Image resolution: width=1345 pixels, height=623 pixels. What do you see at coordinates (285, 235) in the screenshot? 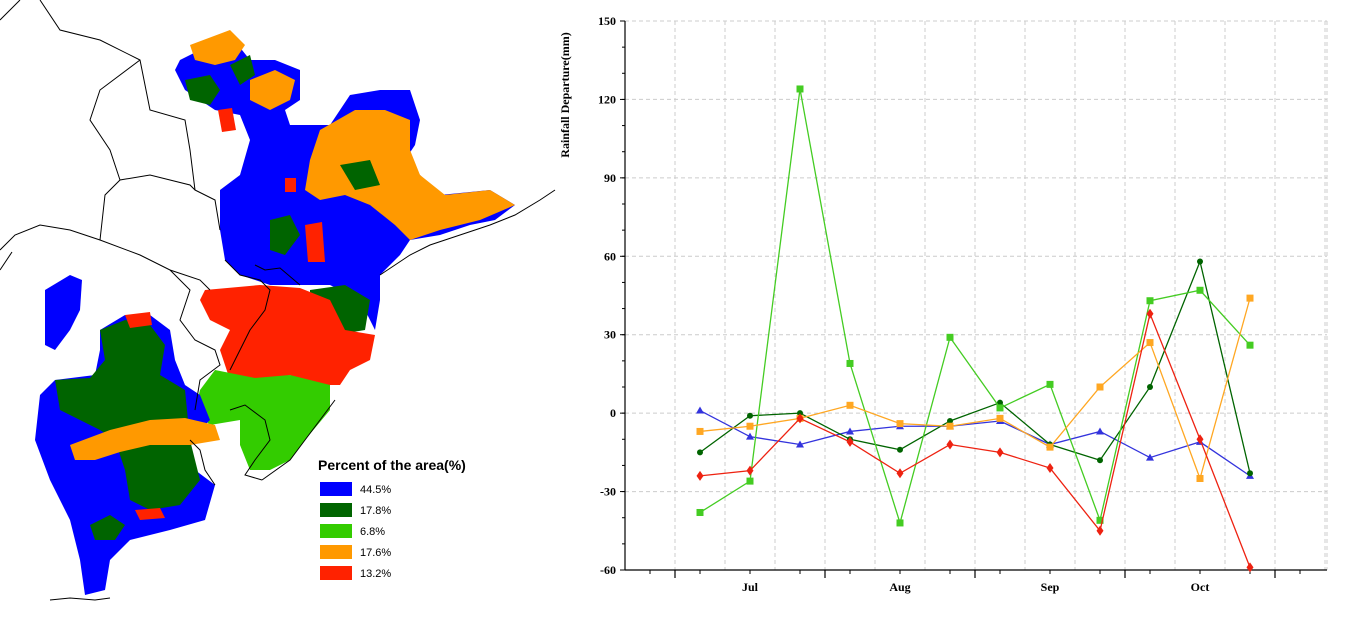
I see `map-region-green-mid1` at bounding box center [285, 235].